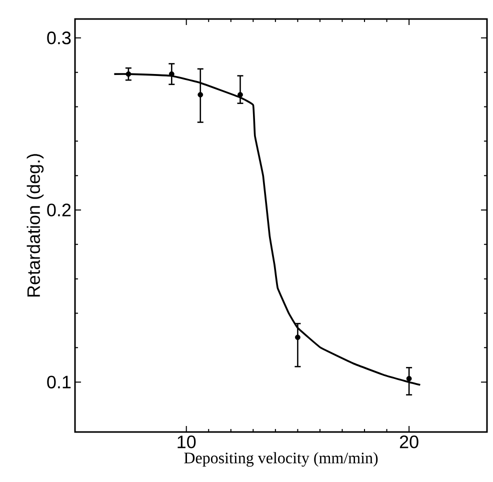 The width and height of the screenshot is (493, 482). Describe the element at coordinates (59, 382) in the screenshot. I see `y-tick-label: 0.1` at that location.